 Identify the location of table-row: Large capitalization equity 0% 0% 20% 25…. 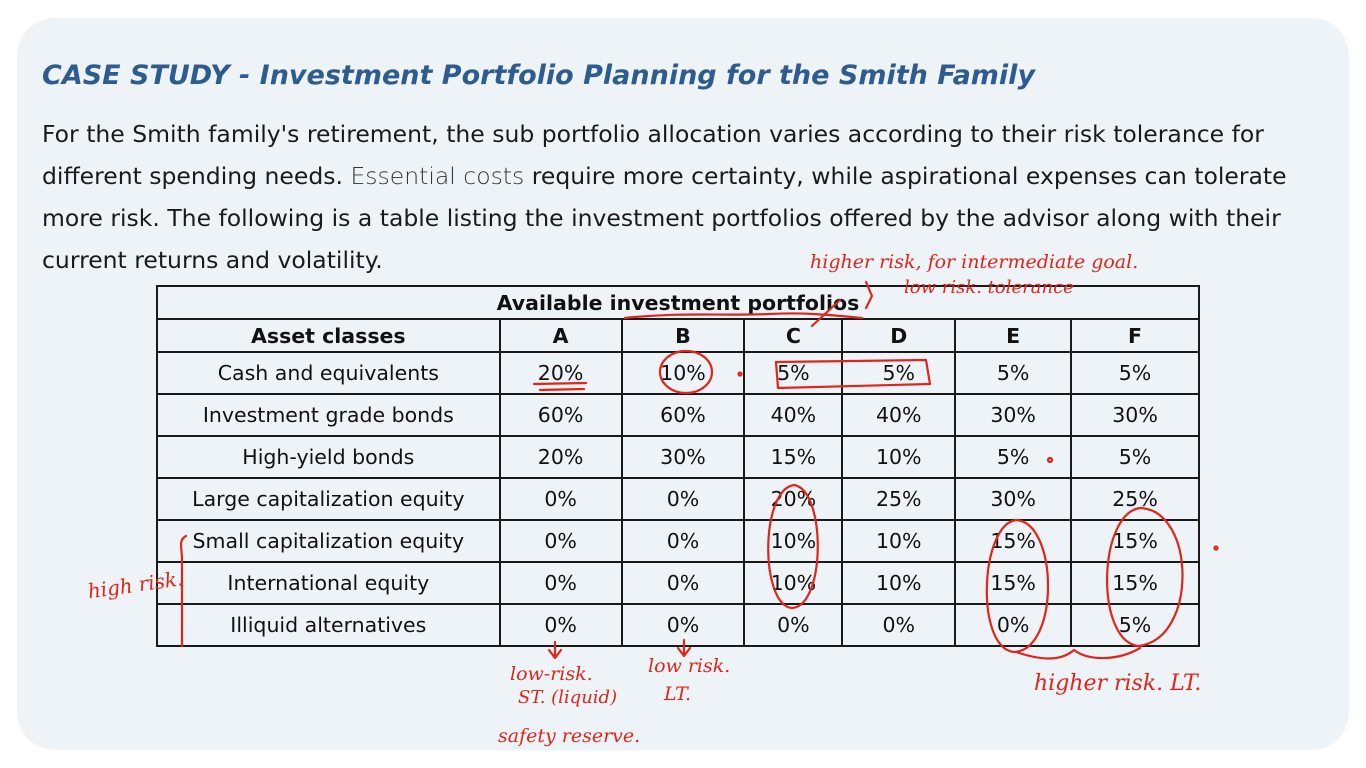
(678, 499).